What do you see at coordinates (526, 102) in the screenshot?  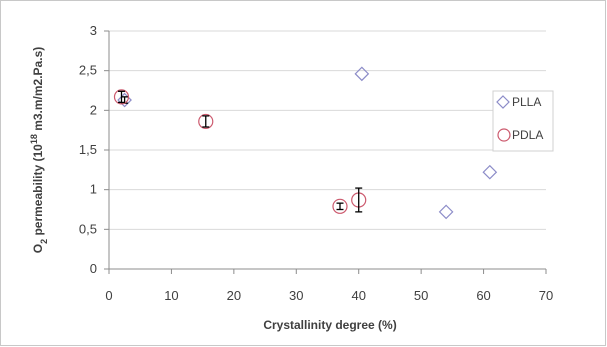 I see `legend-plla-label: PLLA` at bounding box center [526, 102].